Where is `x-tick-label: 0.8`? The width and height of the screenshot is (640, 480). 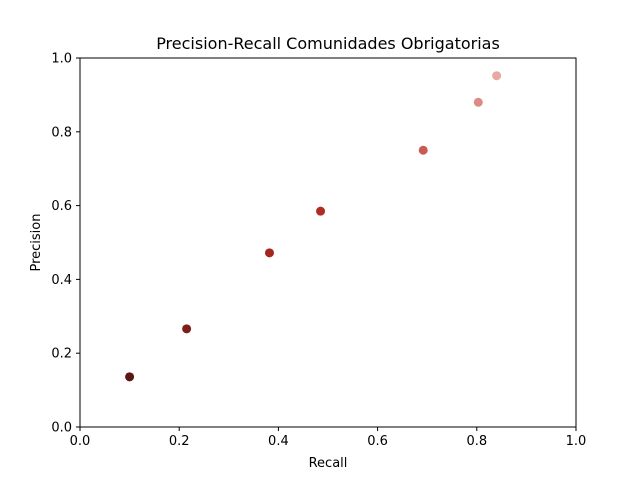 x-tick-label: 0.8 is located at coordinates (476, 441).